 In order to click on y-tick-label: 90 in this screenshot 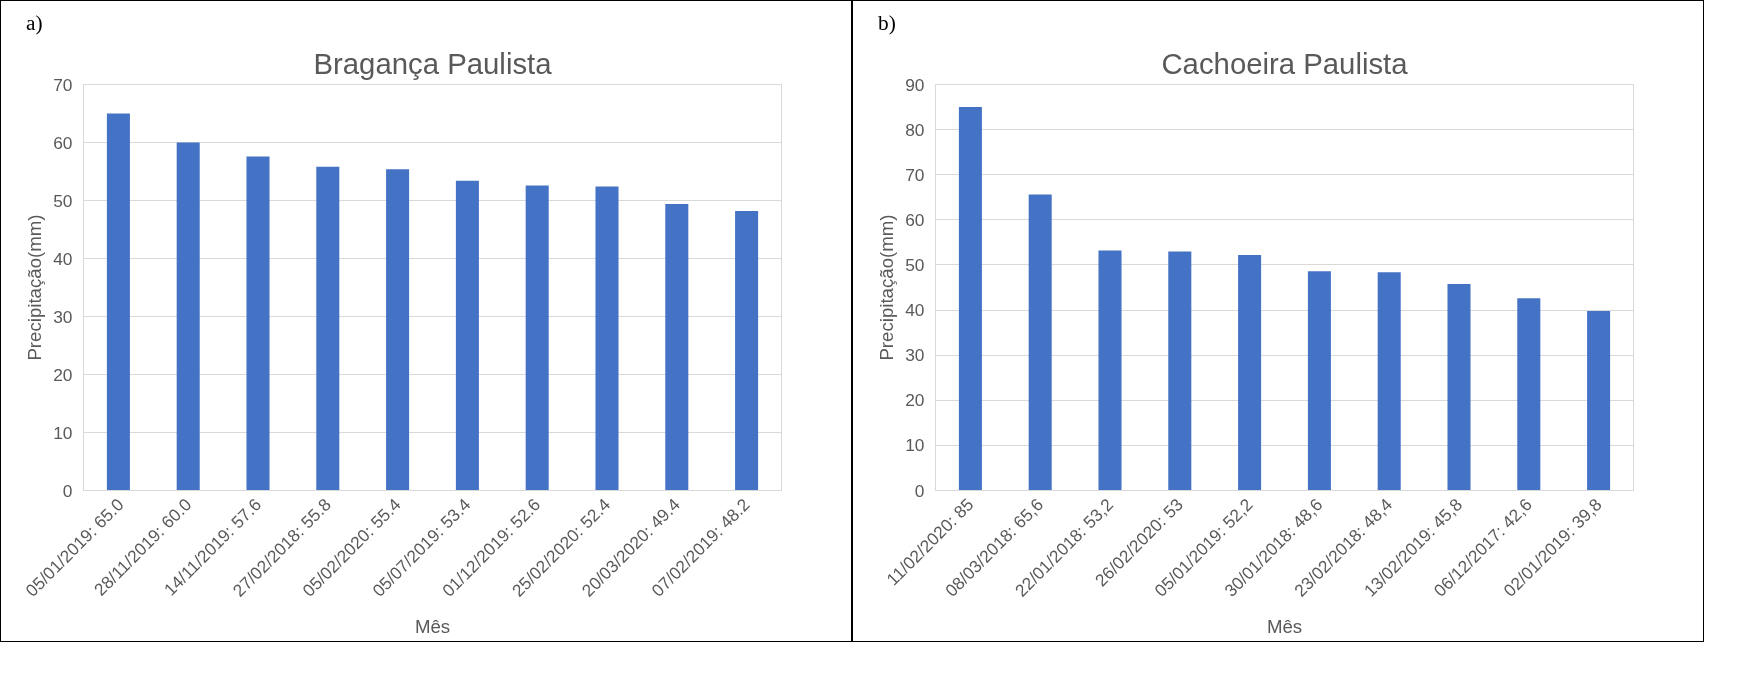, I will do `click(915, 84)`.